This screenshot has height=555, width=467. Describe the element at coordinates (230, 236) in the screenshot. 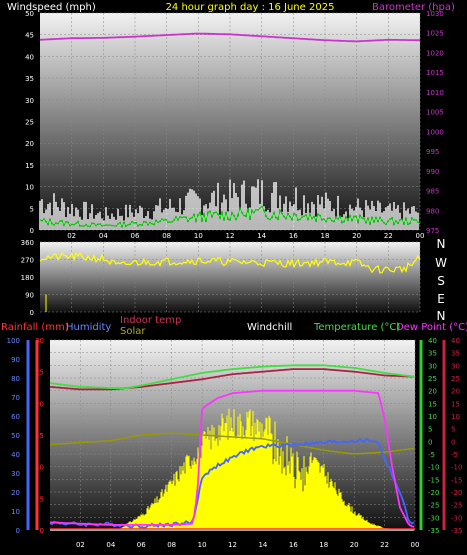

I see `wind-hour-tick-label: 12` at that location.